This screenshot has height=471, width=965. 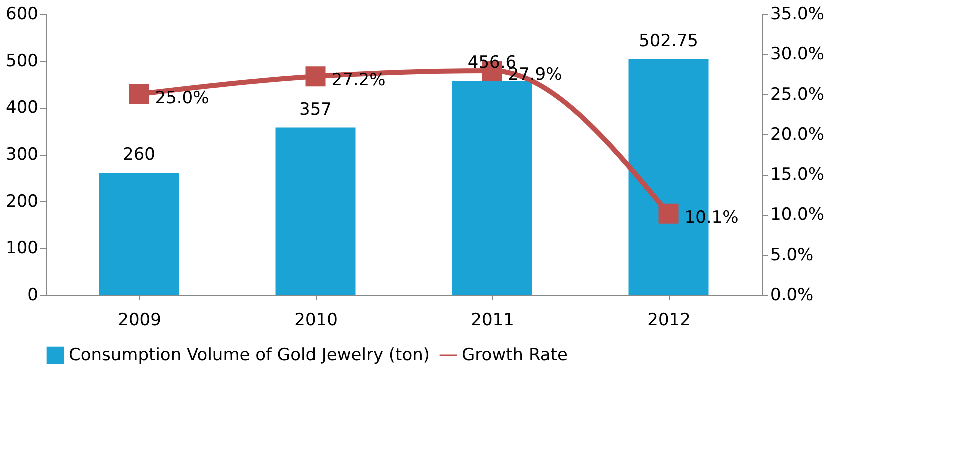 What do you see at coordinates (668, 42) in the screenshot?
I see `data-label: 502.75` at bounding box center [668, 42].